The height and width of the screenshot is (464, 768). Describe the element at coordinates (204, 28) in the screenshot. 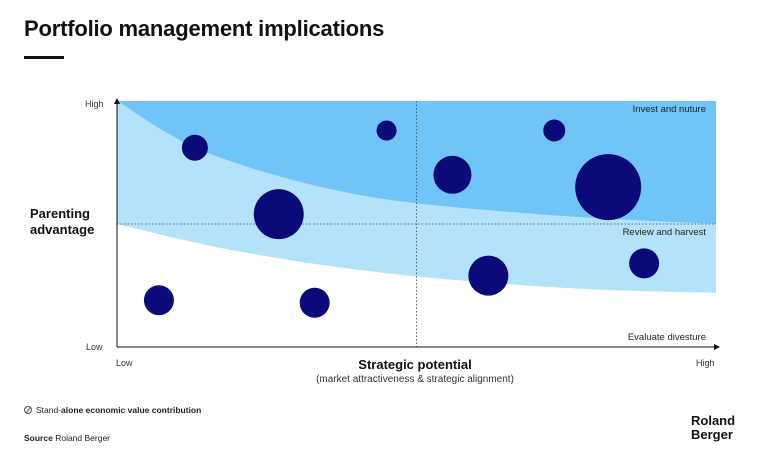

I see `page-title: Portfolio management implications` at that location.